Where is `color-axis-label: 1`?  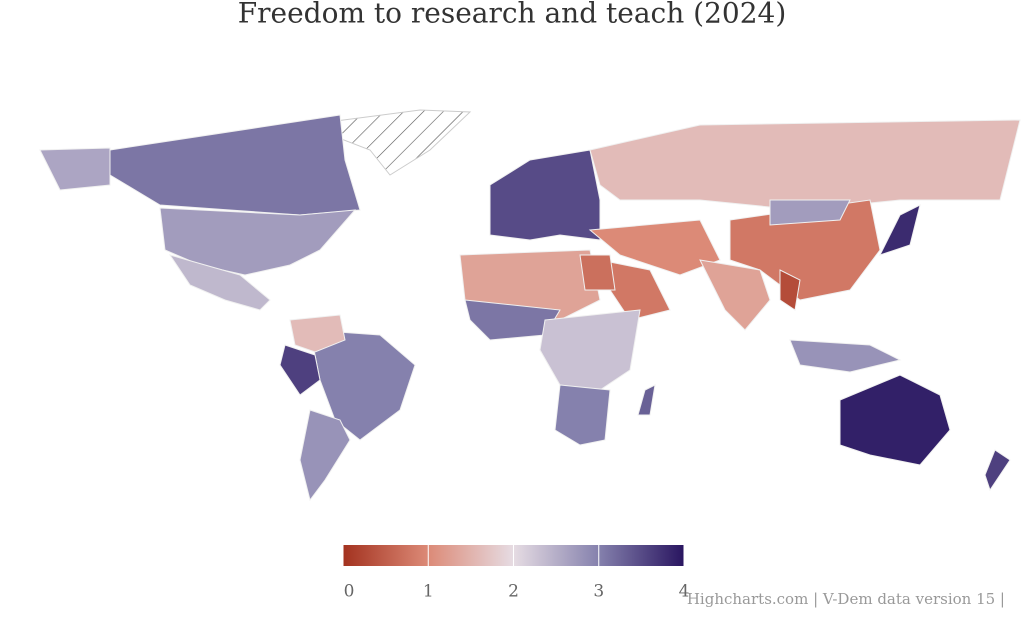
color-axis-label: 1 is located at coordinates (428, 592).